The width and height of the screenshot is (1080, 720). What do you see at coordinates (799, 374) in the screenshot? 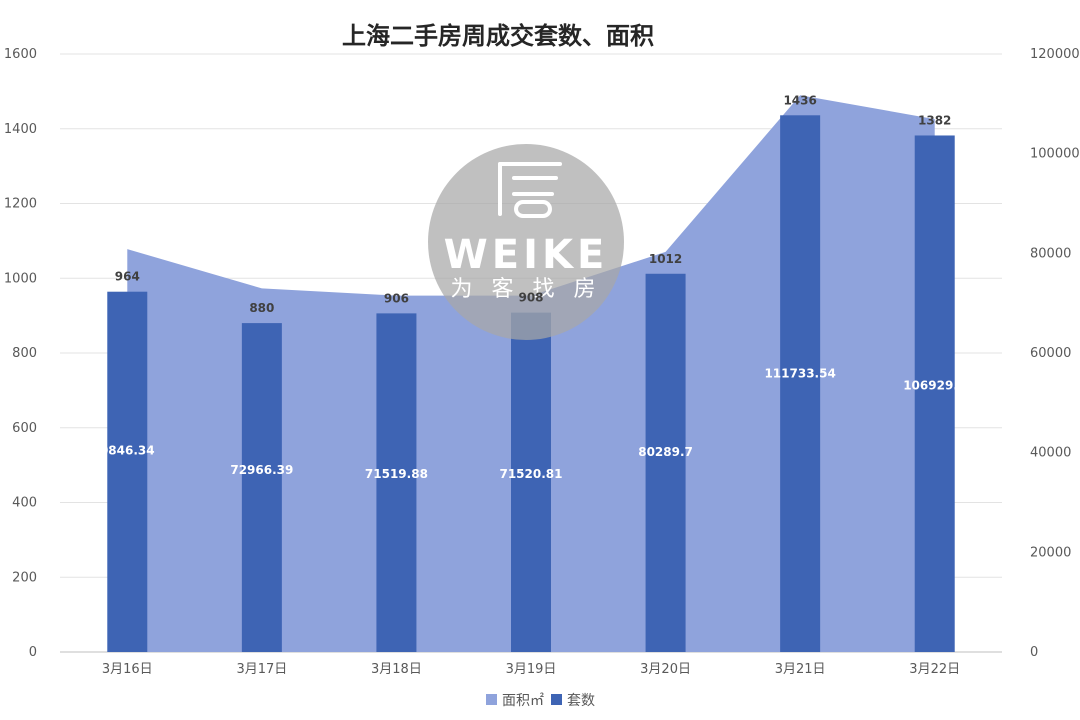
I see `area-data-label: 111733.54` at bounding box center [799, 374].